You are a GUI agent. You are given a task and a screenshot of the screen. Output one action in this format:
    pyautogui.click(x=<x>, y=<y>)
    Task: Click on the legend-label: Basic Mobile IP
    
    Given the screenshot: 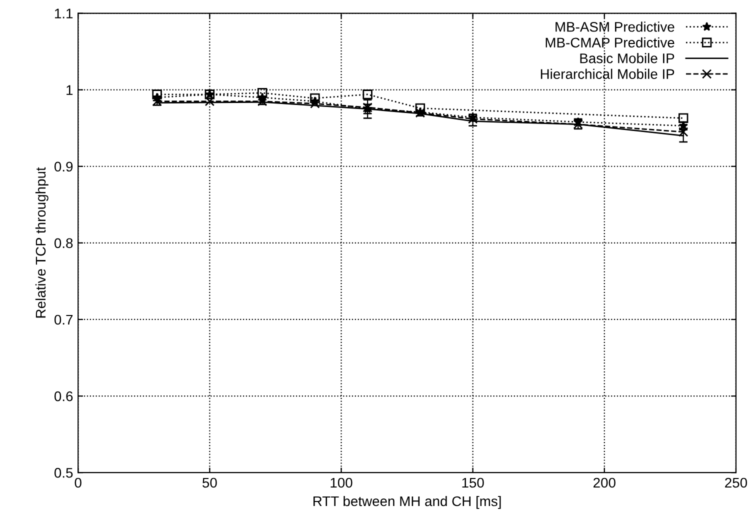 What is the action you would take?
    pyautogui.click(x=627, y=58)
    